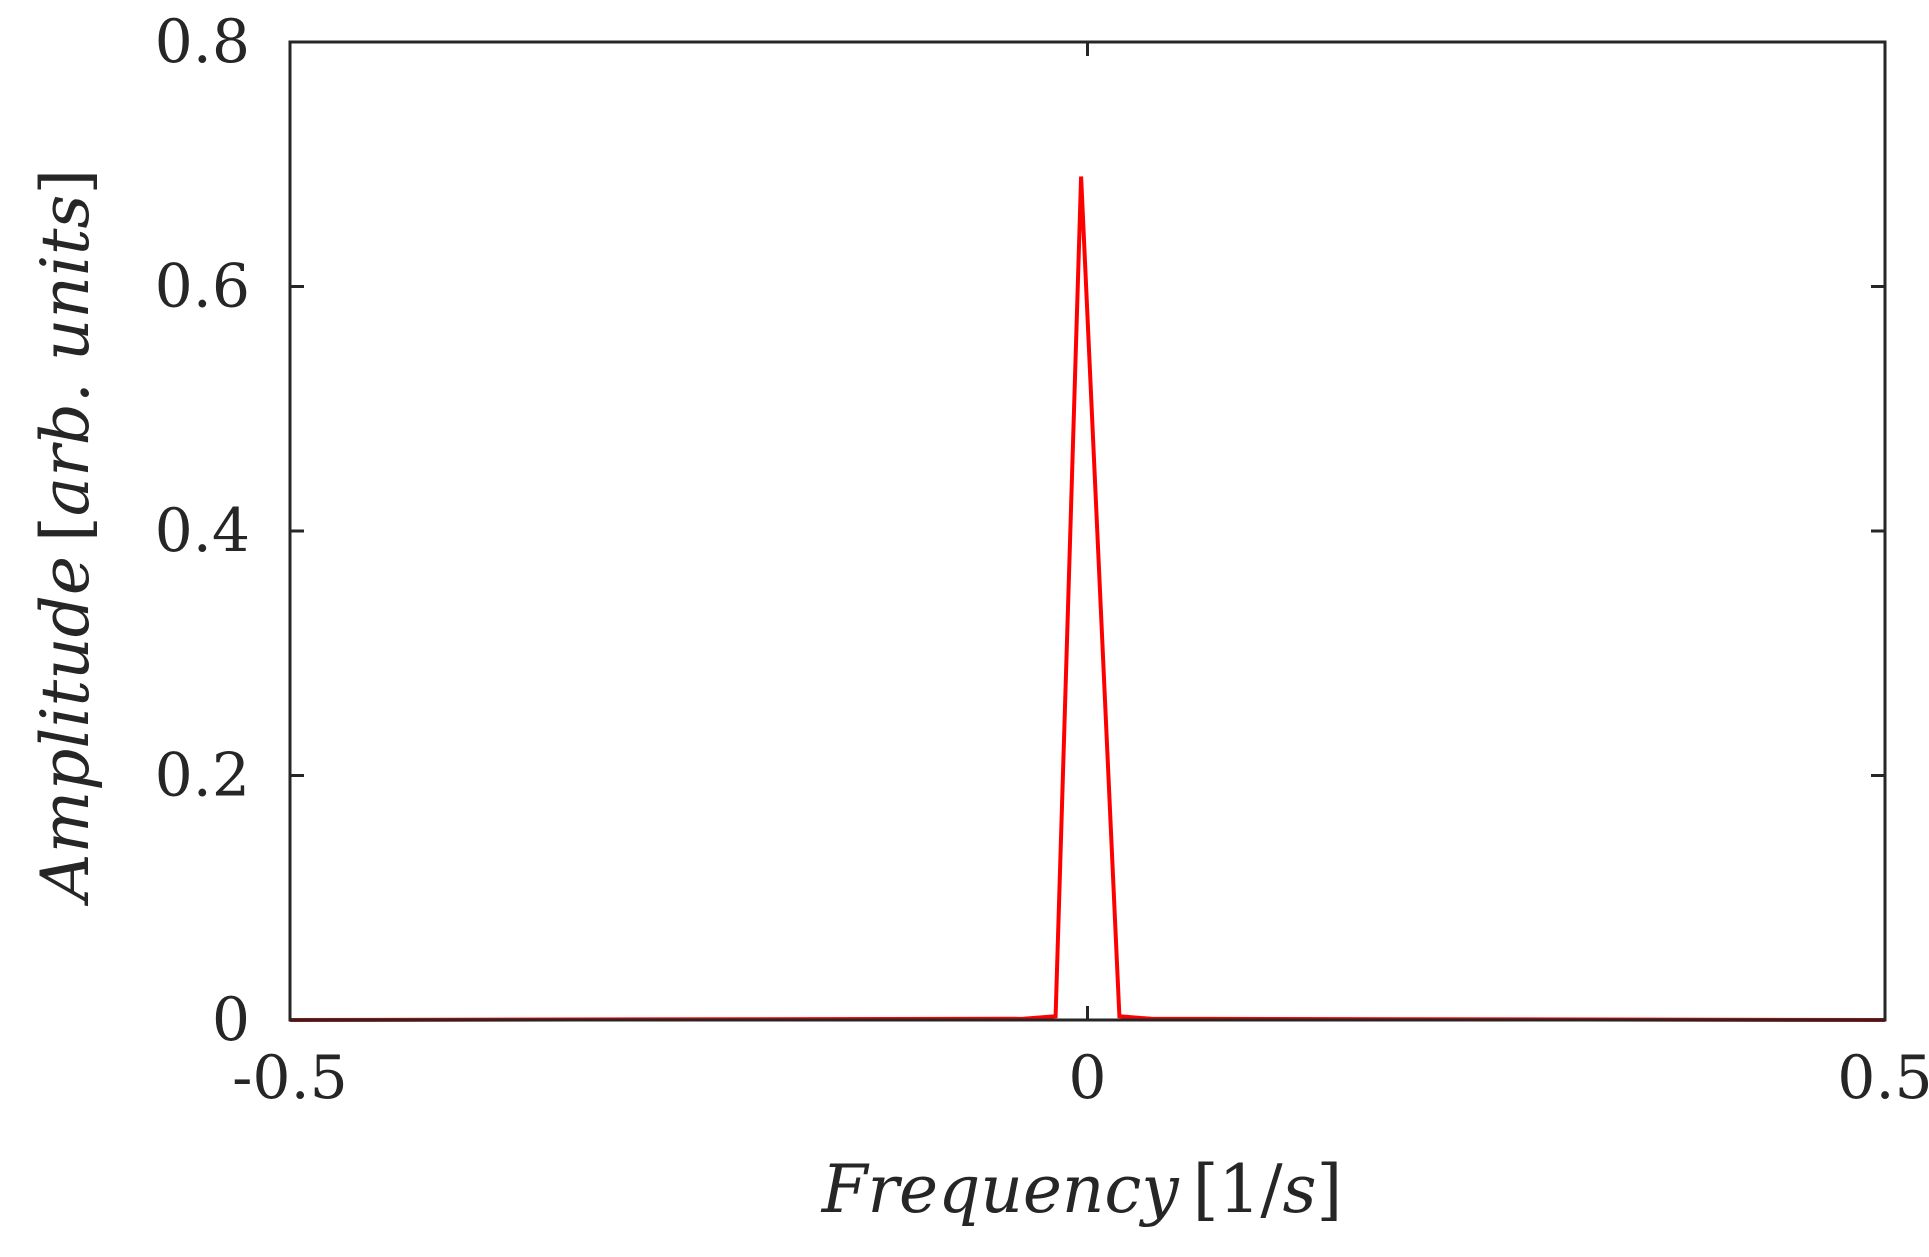 The height and width of the screenshot is (1257, 1929). I want to click on x-axis-label-unit-number: 1/, so click(1250, 1189).